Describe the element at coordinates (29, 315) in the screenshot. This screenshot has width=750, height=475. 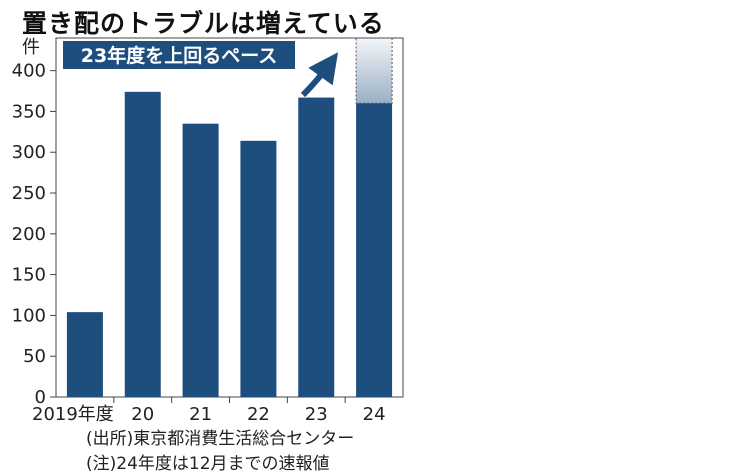
I see `y-tick-label: 100` at that location.